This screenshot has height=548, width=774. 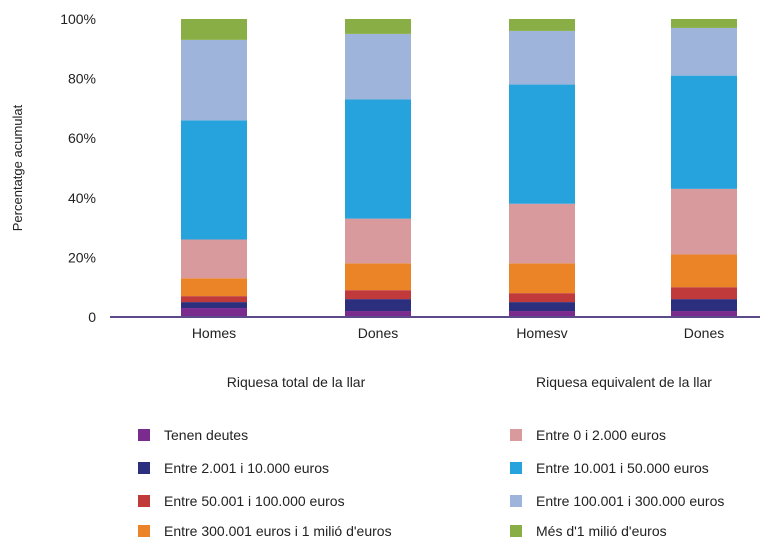 I want to click on x-tick-label: Homesv, so click(x=541, y=333).